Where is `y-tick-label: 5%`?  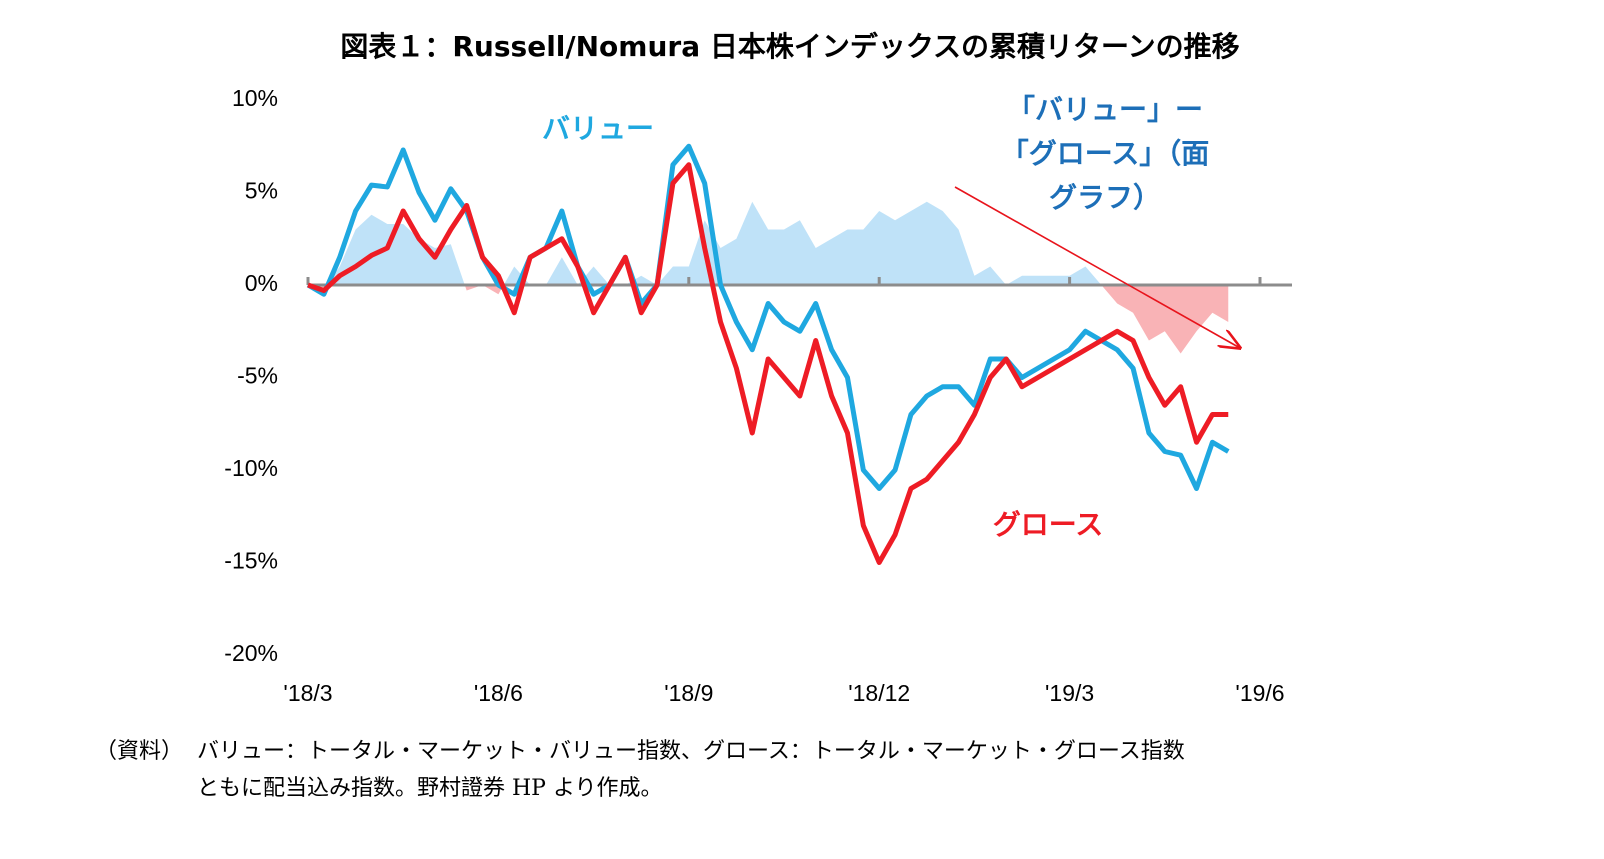 y-tick-label: 5% is located at coordinates (261, 191).